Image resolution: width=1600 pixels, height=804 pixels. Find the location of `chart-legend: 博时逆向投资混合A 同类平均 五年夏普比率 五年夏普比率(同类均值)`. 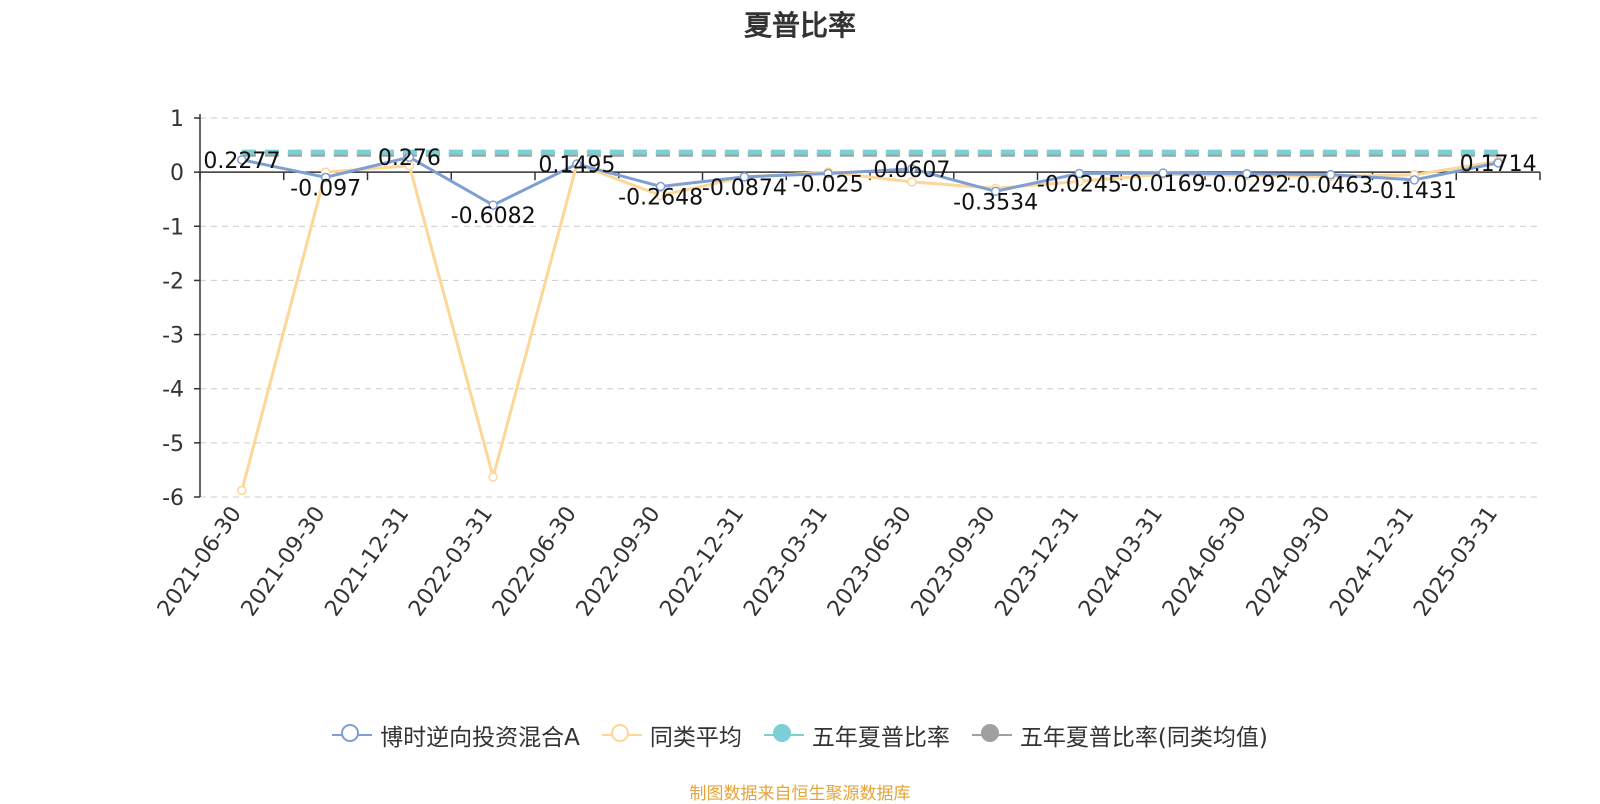

chart-legend: 博时逆向投资混合A 同类平均 五年夏普比率 五年夏普比率(同类均值) is located at coordinates (800, 735).